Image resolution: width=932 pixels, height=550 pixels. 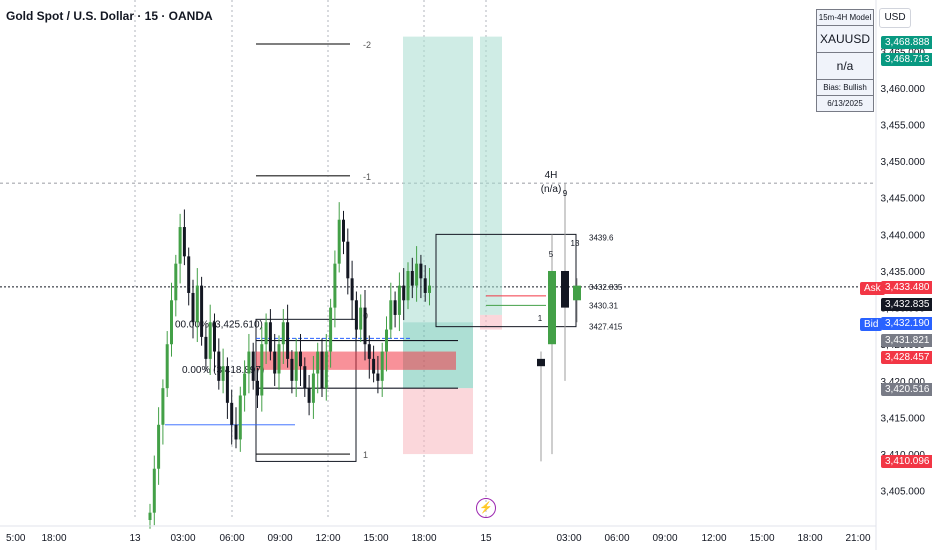 What do you see at coordinates (903, 89) in the screenshot?
I see `y-tick-label: 3,460.000` at bounding box center [903, 89].